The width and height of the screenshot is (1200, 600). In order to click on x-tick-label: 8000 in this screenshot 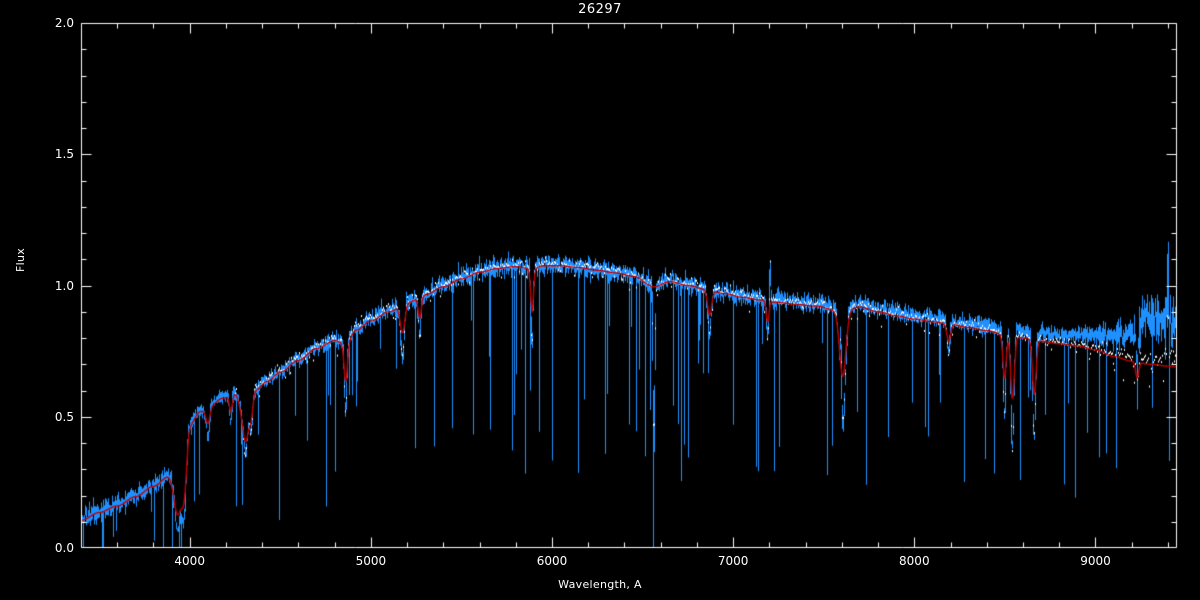, I will do `click(914, 561)`.